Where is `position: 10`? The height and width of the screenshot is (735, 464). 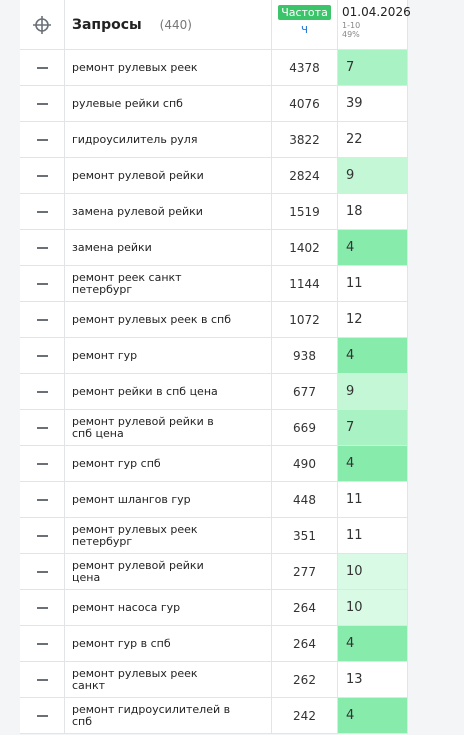 position: 10 is located at coordinates (373, 572).